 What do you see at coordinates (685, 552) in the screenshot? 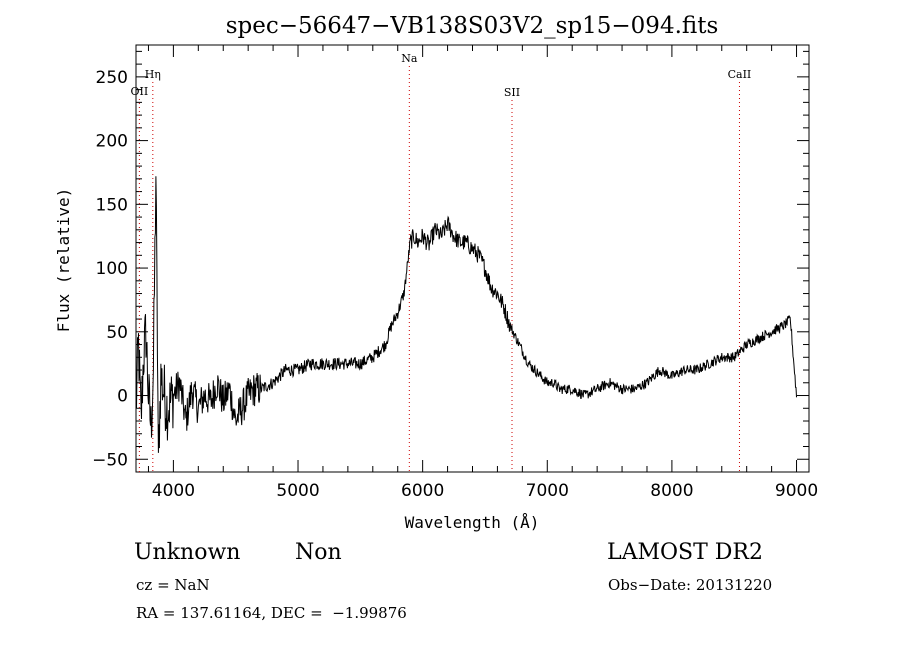
I see `survey-name: LAMOST DR2` at bounding box center [685, 552].